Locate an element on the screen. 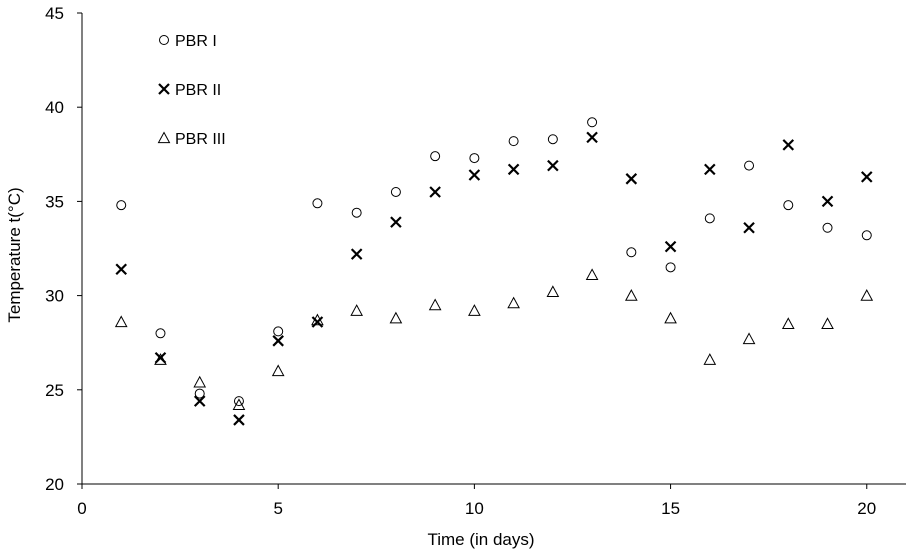 The width and height of the screenshot is (913, 554). x-axis-title: Time (in days) is located at coordinates (480, 539).